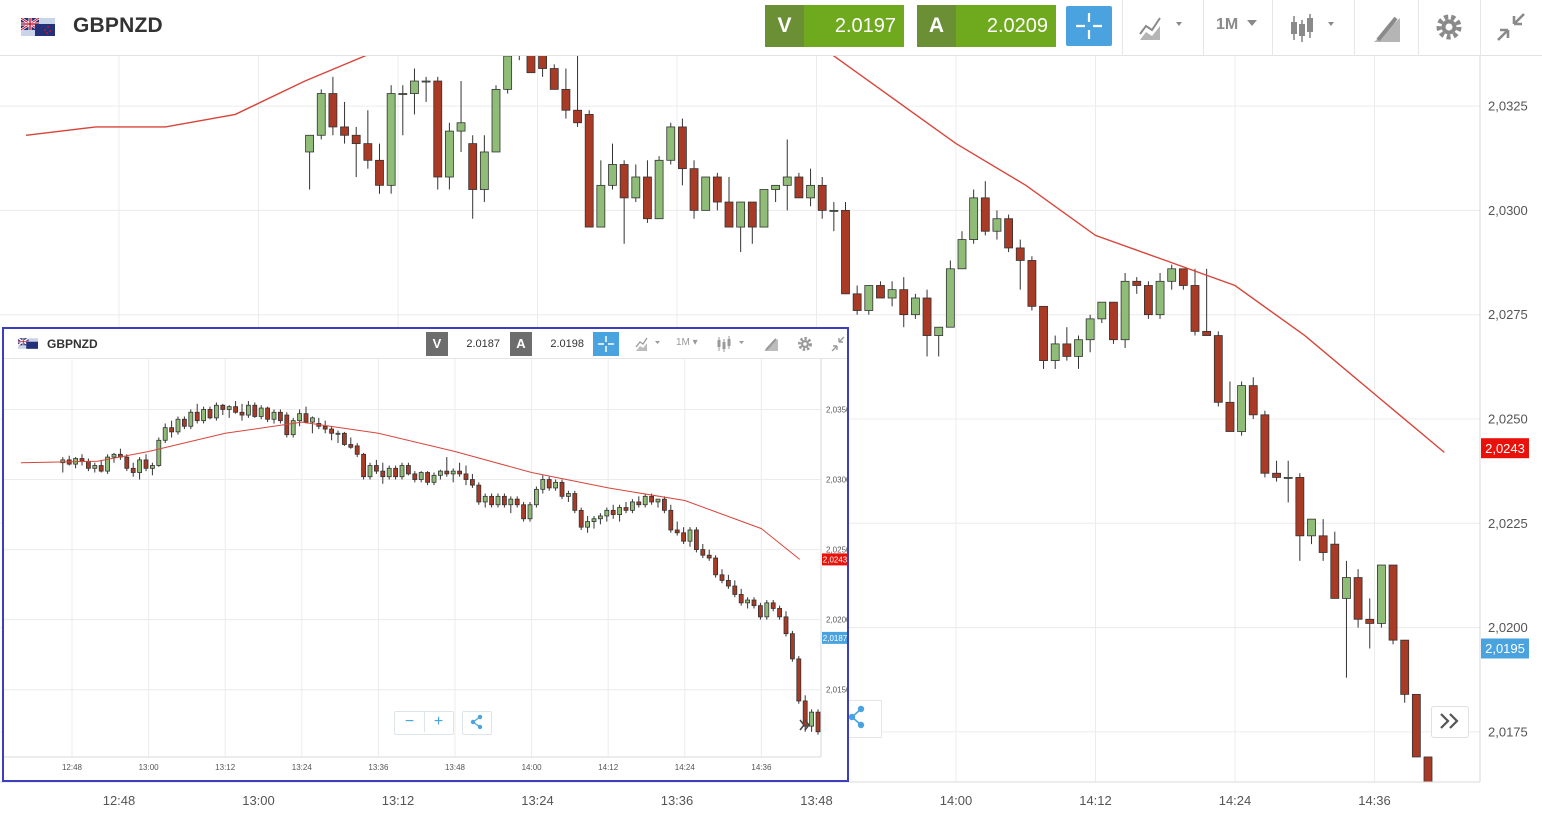 The image size is (1542, 822). What do you see at coordinates (936, 26) in the screenshot?
I see `buy-button: A` at bounding box center [936, 26].